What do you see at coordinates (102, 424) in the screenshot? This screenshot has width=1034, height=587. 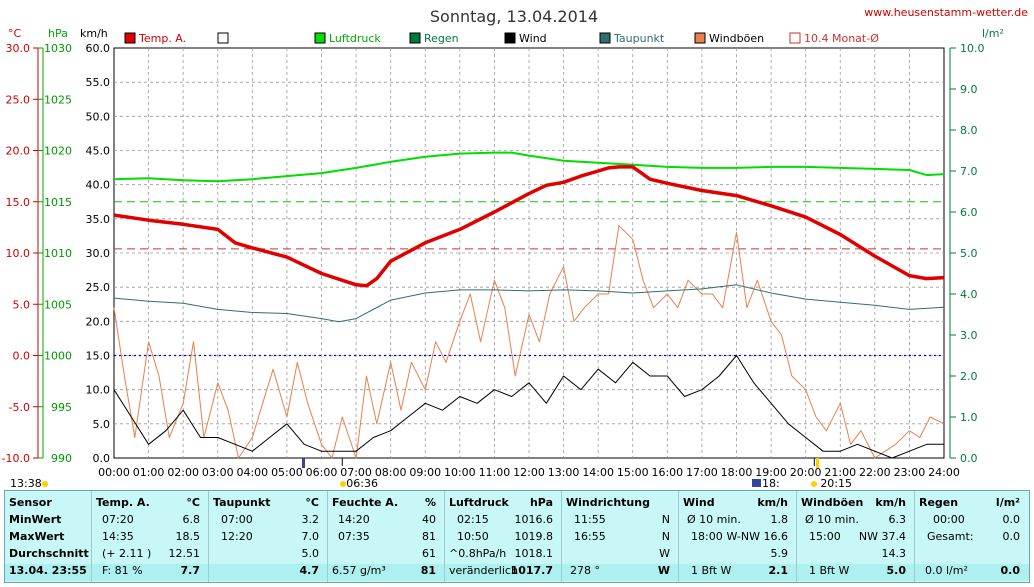 I see `wind-tick-label: 5.0` at bounding box center [102, 424].